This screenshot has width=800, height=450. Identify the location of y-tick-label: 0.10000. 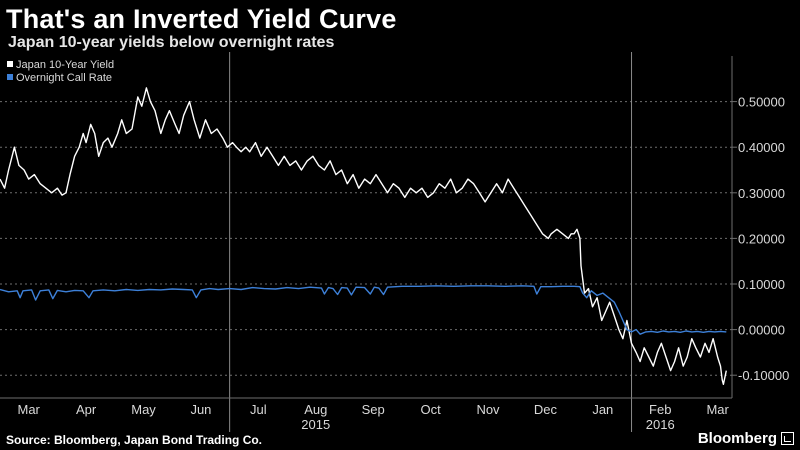
(761, 284).